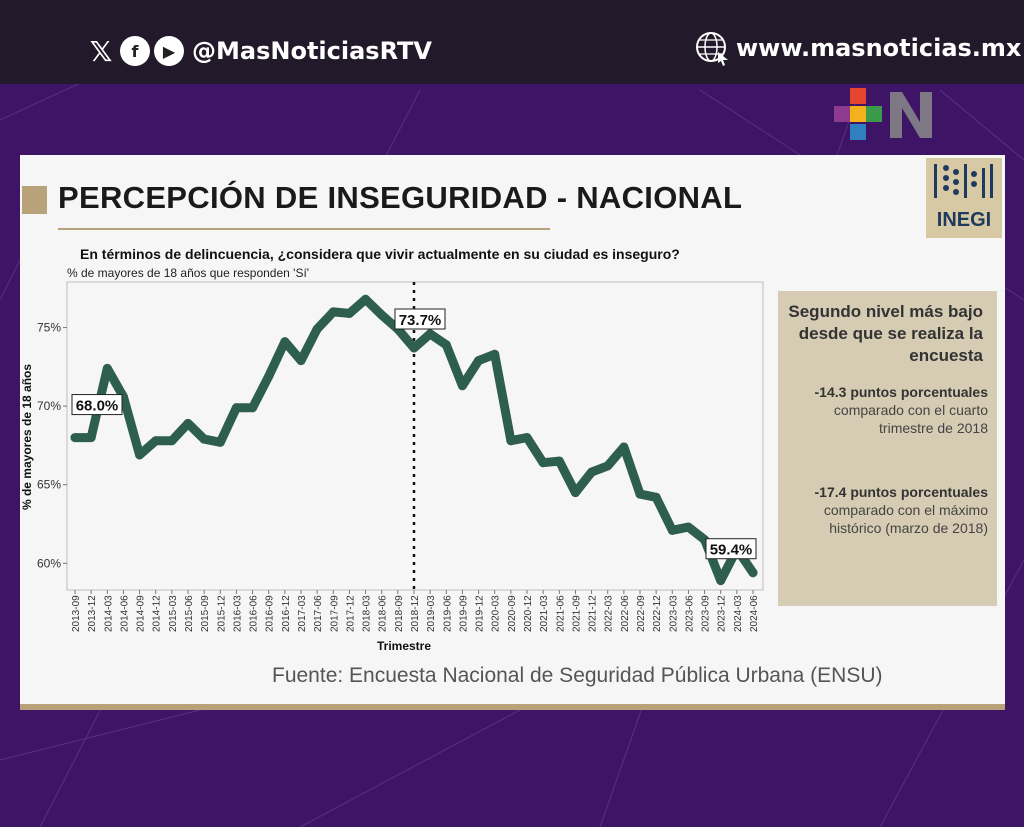 This screenshot has height=827, width=1024. I want to click on x-tick-label: 2021-06, so click(560, 613).